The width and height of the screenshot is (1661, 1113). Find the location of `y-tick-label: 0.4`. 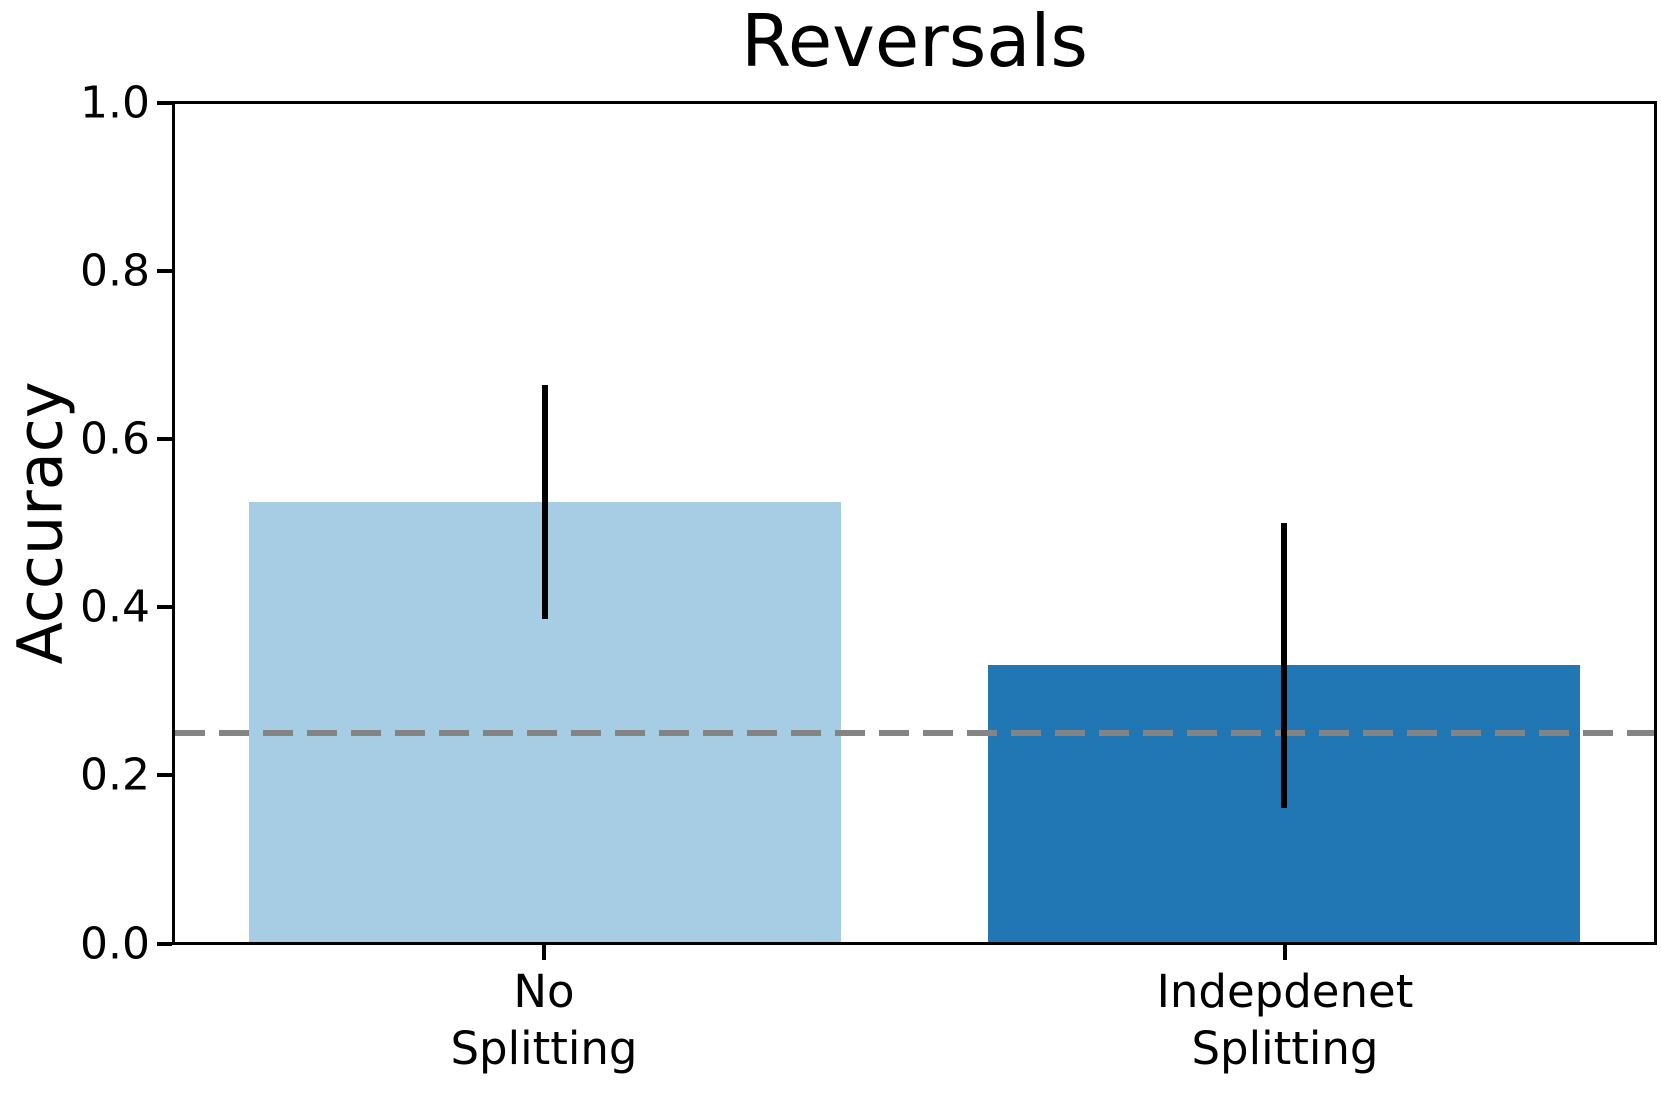

y-tick-label: 0.4 is located at coordinates (115, 607).